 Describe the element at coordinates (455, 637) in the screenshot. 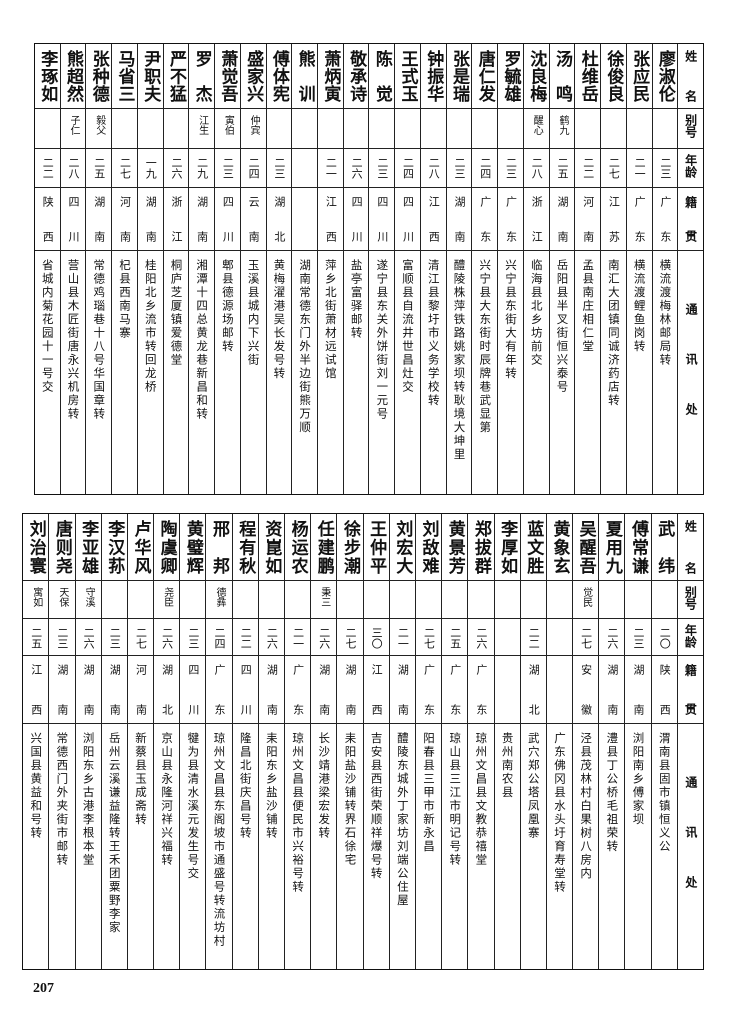

I see `age-cell: 二五` at that location.